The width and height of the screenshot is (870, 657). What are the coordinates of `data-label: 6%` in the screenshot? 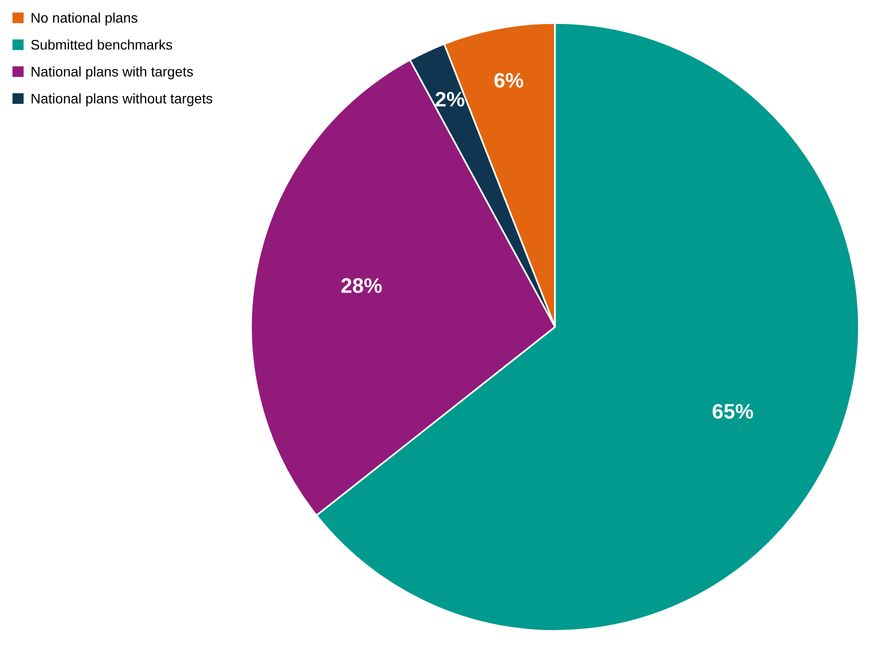 It's located at (509, 80).